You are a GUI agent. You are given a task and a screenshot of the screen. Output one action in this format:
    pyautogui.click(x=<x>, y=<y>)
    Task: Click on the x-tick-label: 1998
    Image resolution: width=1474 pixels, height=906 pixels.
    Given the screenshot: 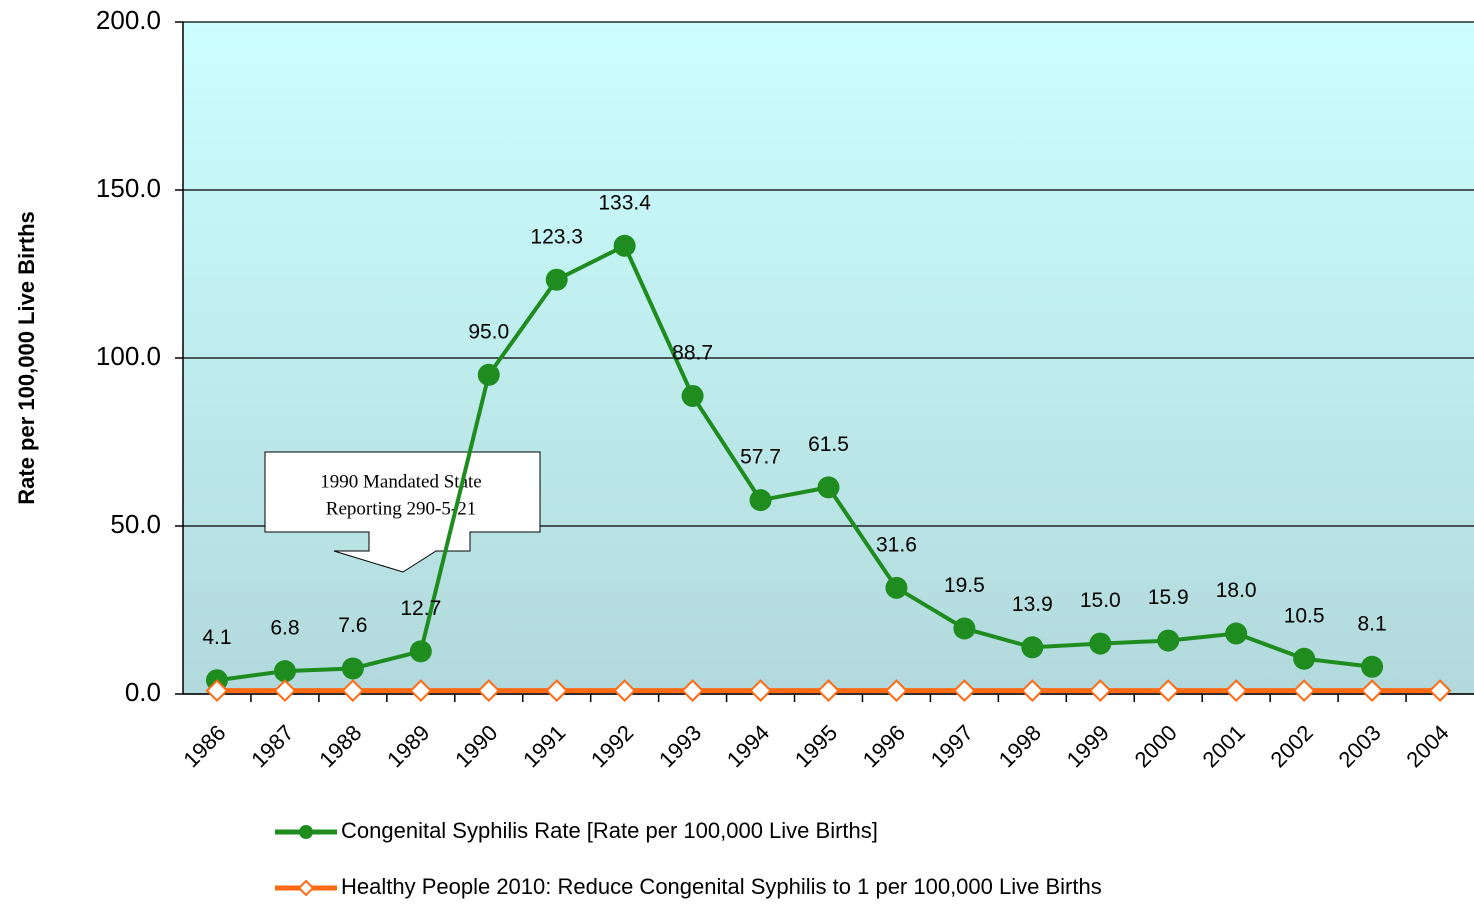 What is the action you would take?
    pyautogui.click(x=1020, y=746)
    